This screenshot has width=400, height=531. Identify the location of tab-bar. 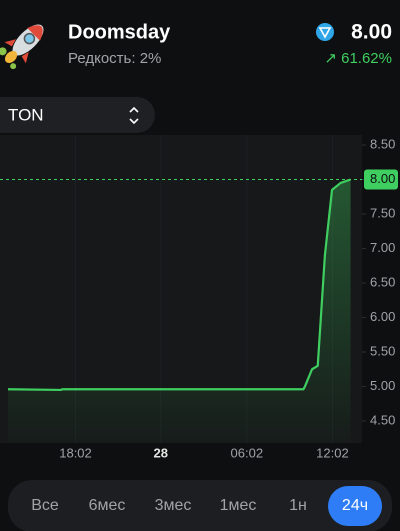
(200, 505).